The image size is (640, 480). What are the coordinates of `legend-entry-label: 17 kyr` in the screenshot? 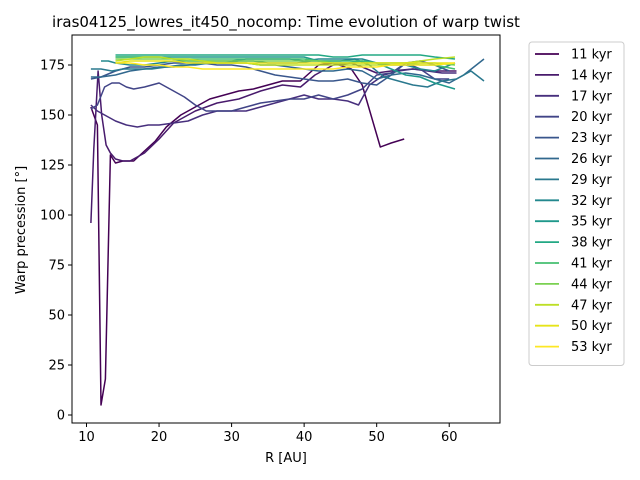 It's located at (591, 96).